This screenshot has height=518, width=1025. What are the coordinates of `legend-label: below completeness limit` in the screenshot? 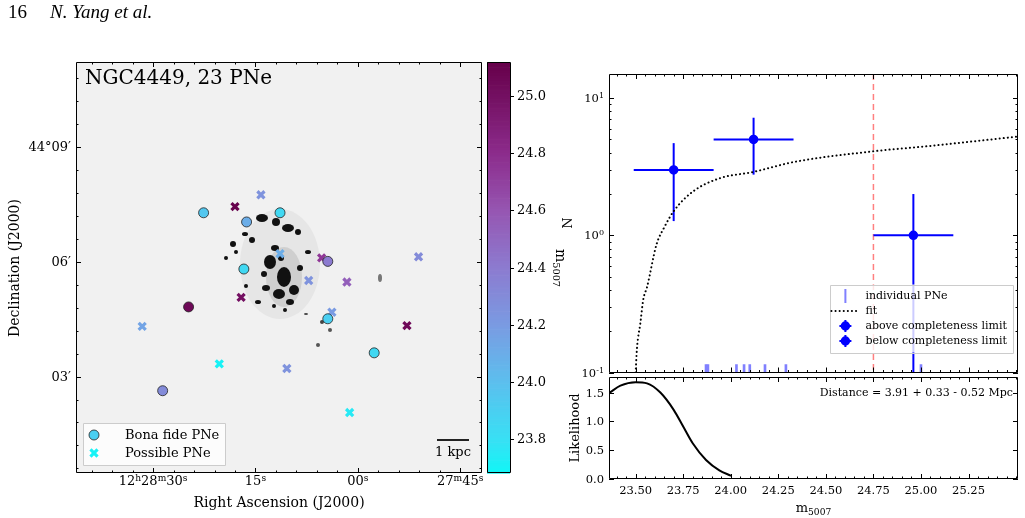 It's located at (936, 341).